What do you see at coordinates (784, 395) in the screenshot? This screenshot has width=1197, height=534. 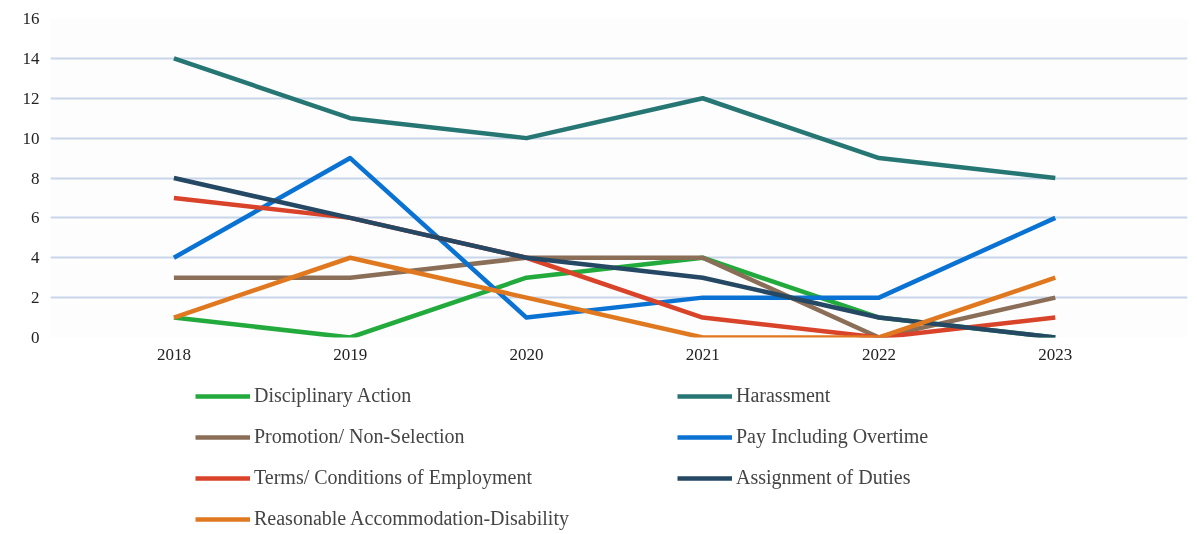 I see `legend-label: Harassment` at bounding box center [784, 395].